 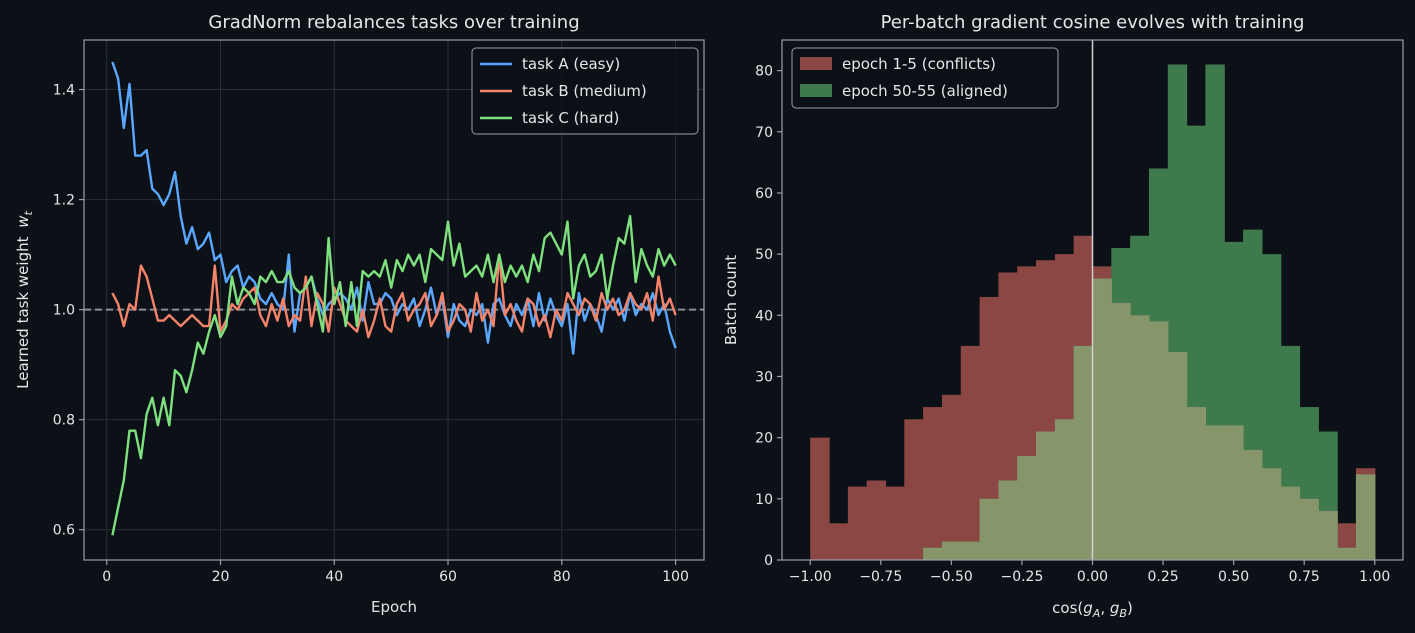 What do you see at coordinates (448, 577) in the screenshot?
I see `left-x-tick-label: 60` at bounding box center [448, 577].